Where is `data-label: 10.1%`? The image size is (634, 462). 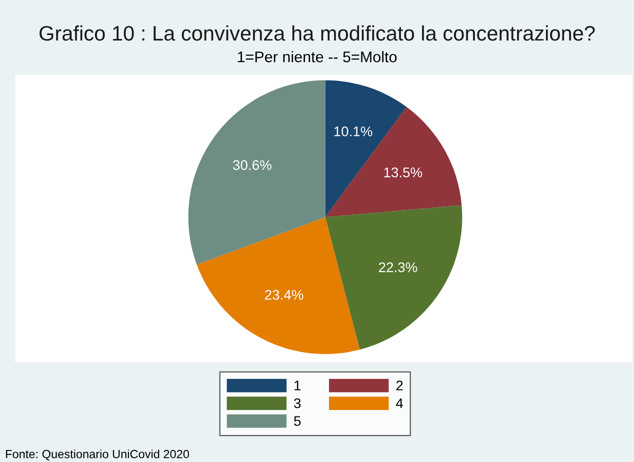 data-label: 10.1% is located at coordinates (353, 131).